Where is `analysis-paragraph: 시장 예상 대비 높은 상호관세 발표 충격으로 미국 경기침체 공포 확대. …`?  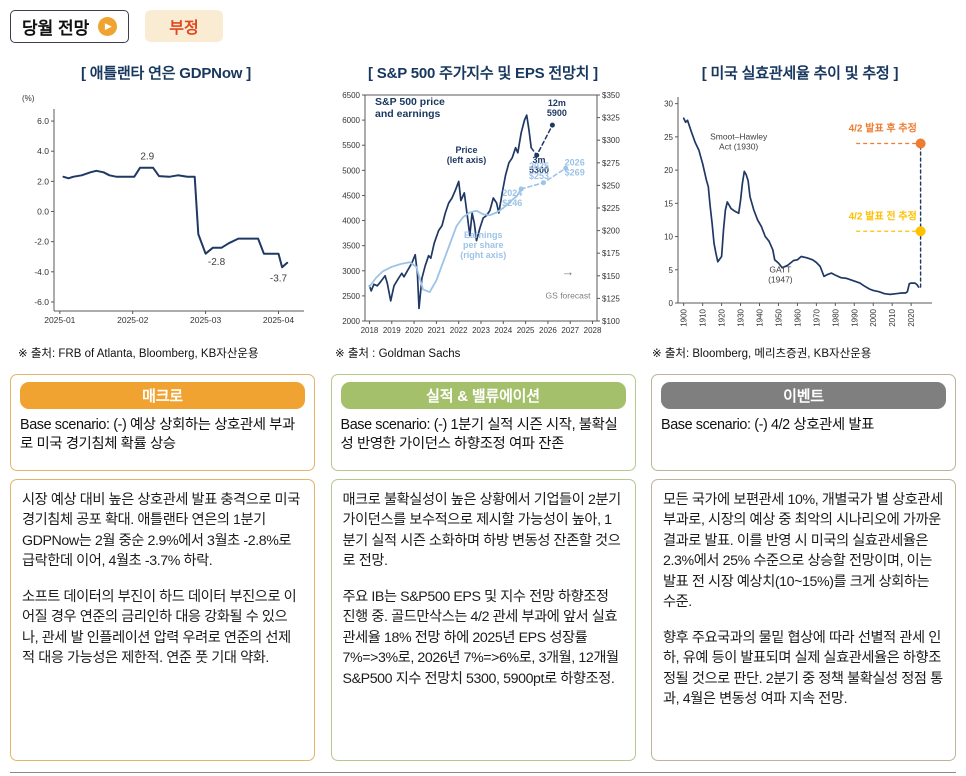 analysis-paragraph: 시장 예상 대비 높은 상호관세 발표 충격으로 미국 경기침체 공포 확대. … is located at coordinates (161, 531).